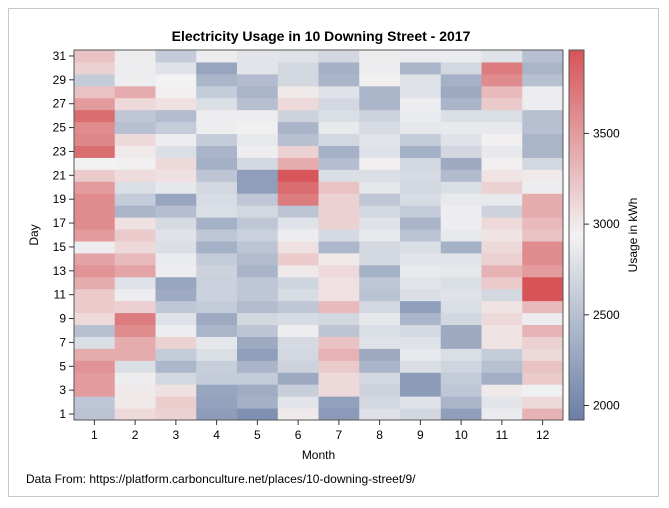 The width and height of the screenshot is (669, 508). Describe the element at coordinates (339, 116) in the screenshot. I see `heatmap-cell-day26-month7` at that location.